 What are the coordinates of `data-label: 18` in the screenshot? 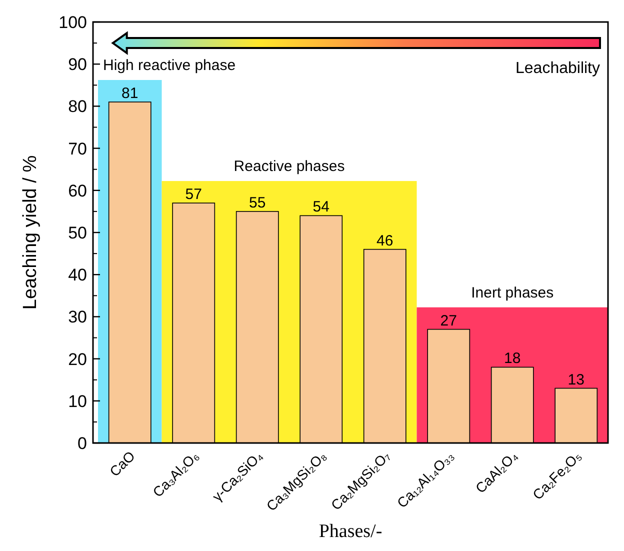 It's located at (512, 359).